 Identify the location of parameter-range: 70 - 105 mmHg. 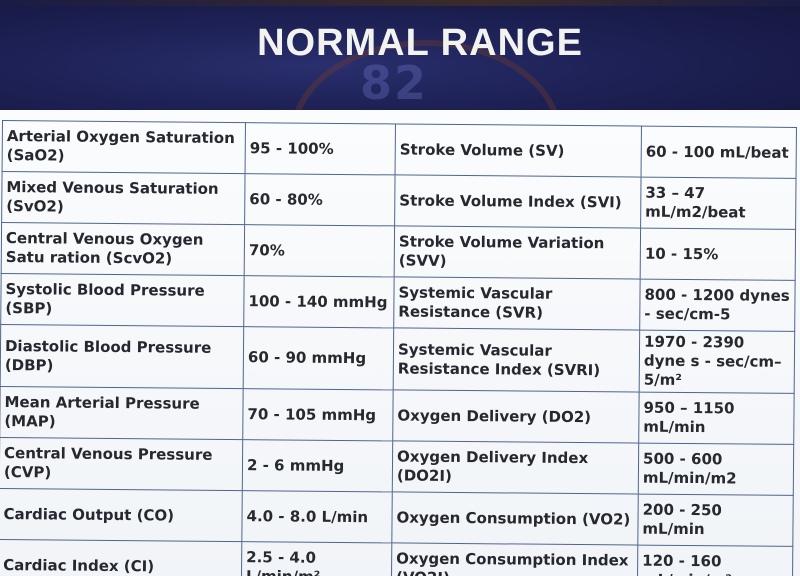
(318, 414).